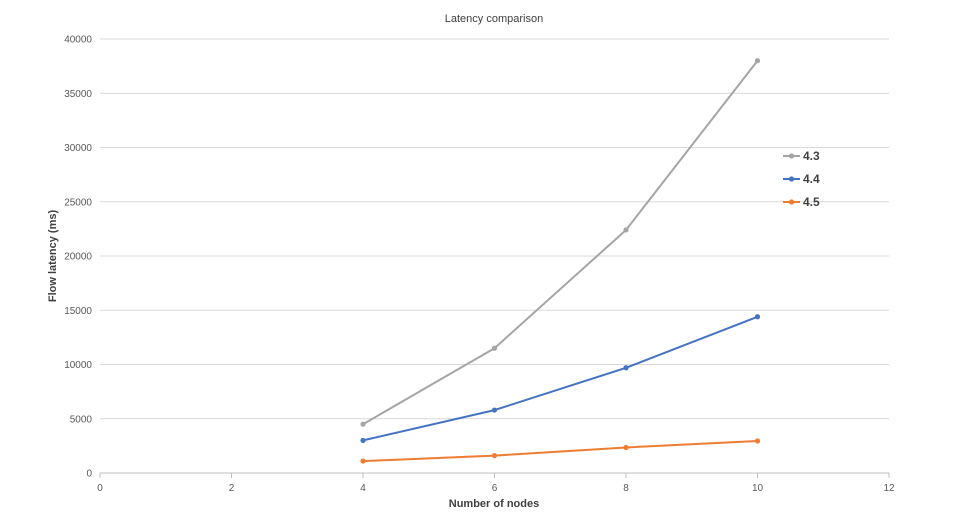  What do you see at coordinates (811, 202) in the screenshot?
I see `legend-label: 4.5` at bounding box center [811, 202].